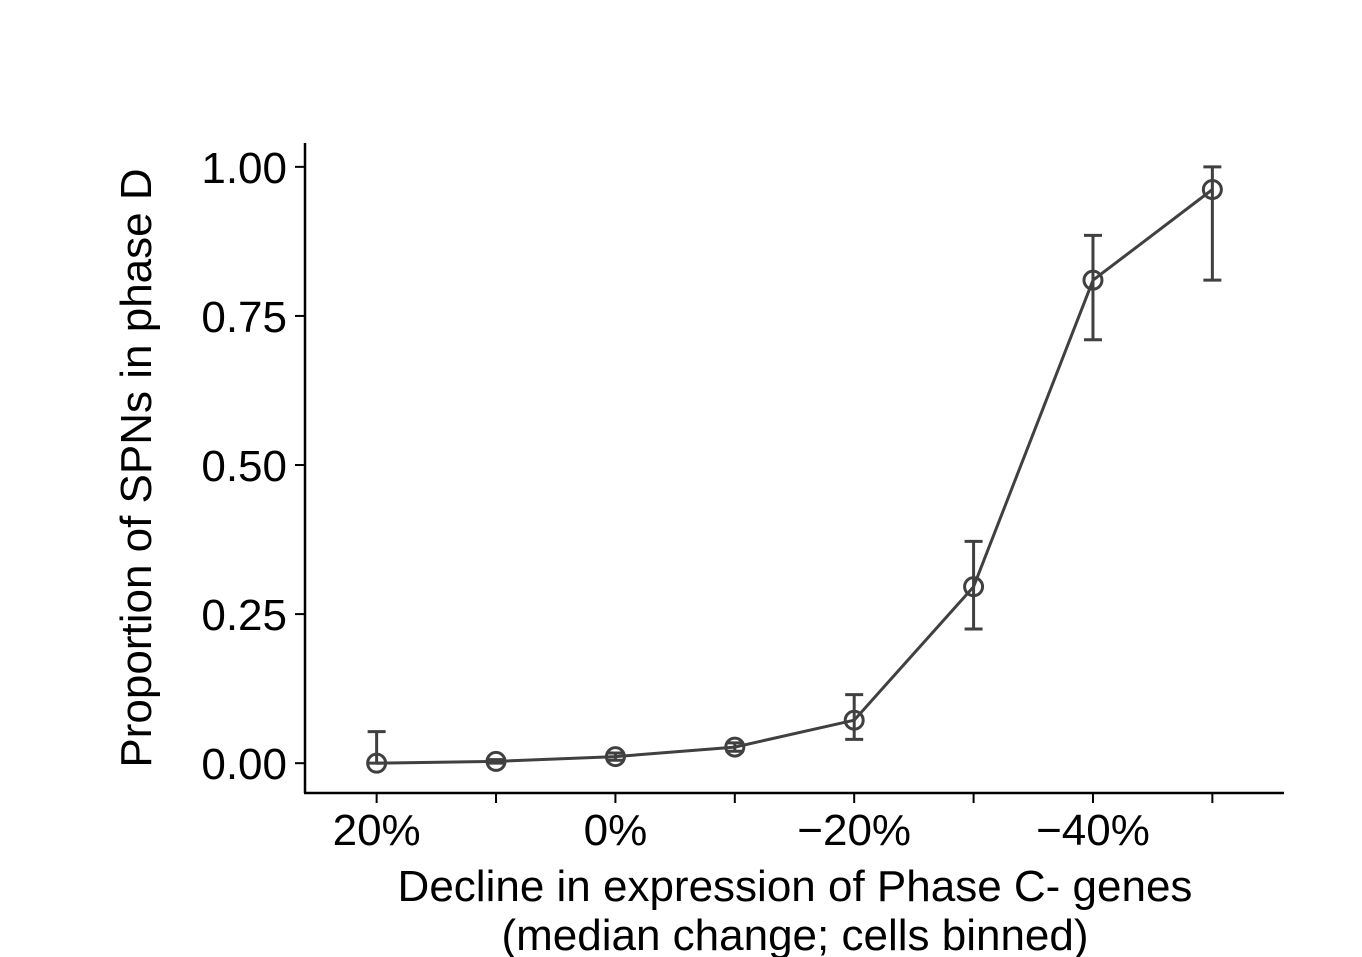 The height and width of the screenshot is (957, 1362). What do you see at coordinates (794, 934) in the screenshot?
I see `x-axis-title-line2: (median change; cells binned)` at bounding box center [794, 934].